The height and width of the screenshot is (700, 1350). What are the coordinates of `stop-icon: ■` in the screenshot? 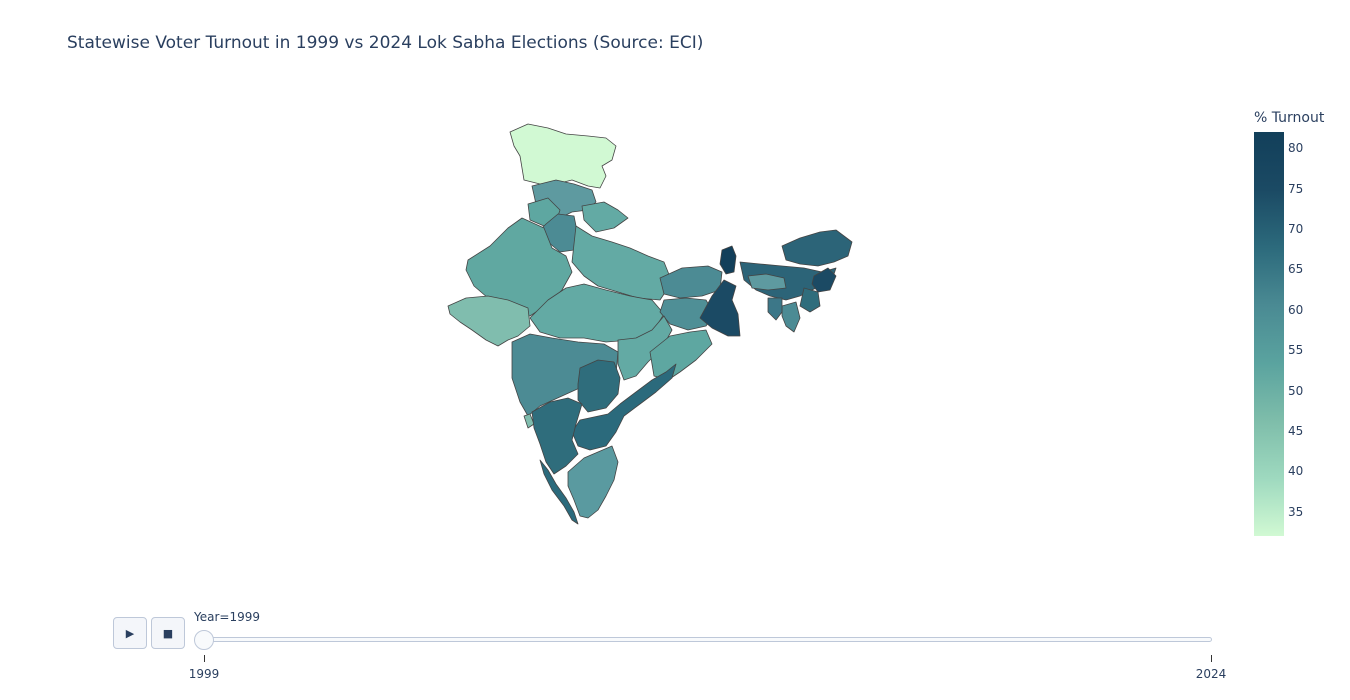 It's located at (168, 633).